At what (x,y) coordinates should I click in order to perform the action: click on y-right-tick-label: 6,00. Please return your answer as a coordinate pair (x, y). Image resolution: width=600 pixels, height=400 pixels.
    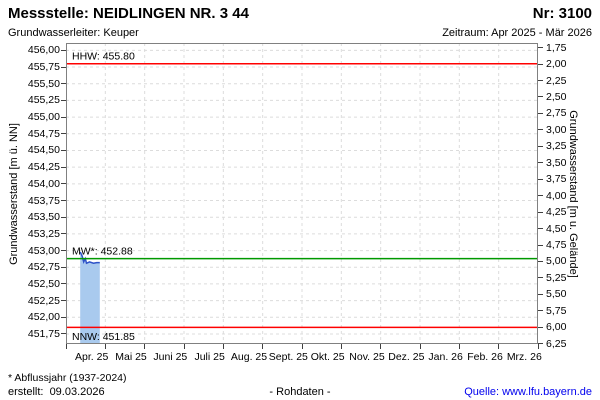
    Looking at the image, I should click on (556, 327).